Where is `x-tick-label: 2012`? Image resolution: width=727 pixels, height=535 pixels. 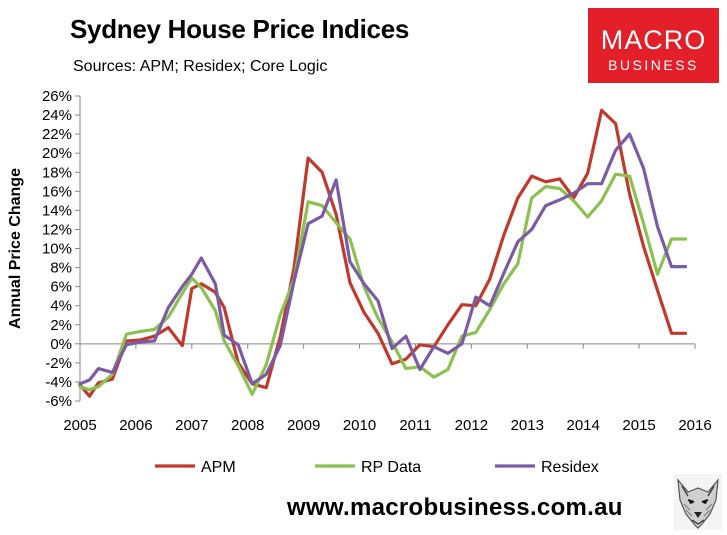 x-tick-label: 2012 is located at coordinates (471, 425).